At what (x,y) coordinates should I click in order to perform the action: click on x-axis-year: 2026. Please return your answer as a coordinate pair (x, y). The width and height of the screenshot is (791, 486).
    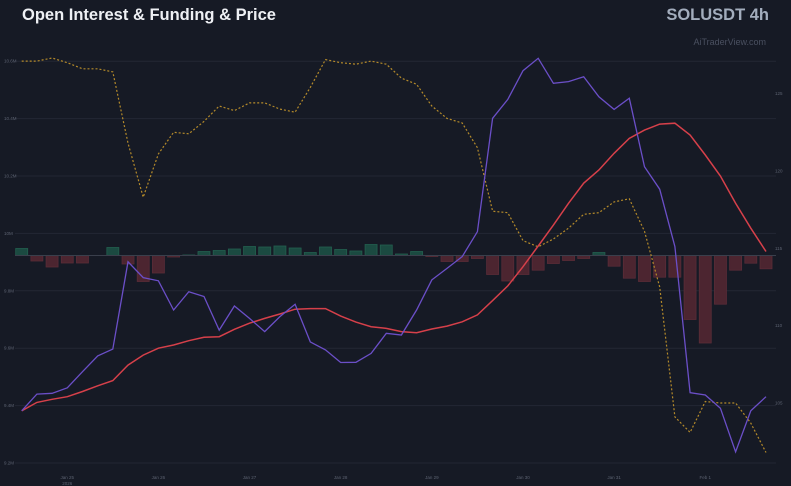
    Looking at the image, I should click on (67, 483).